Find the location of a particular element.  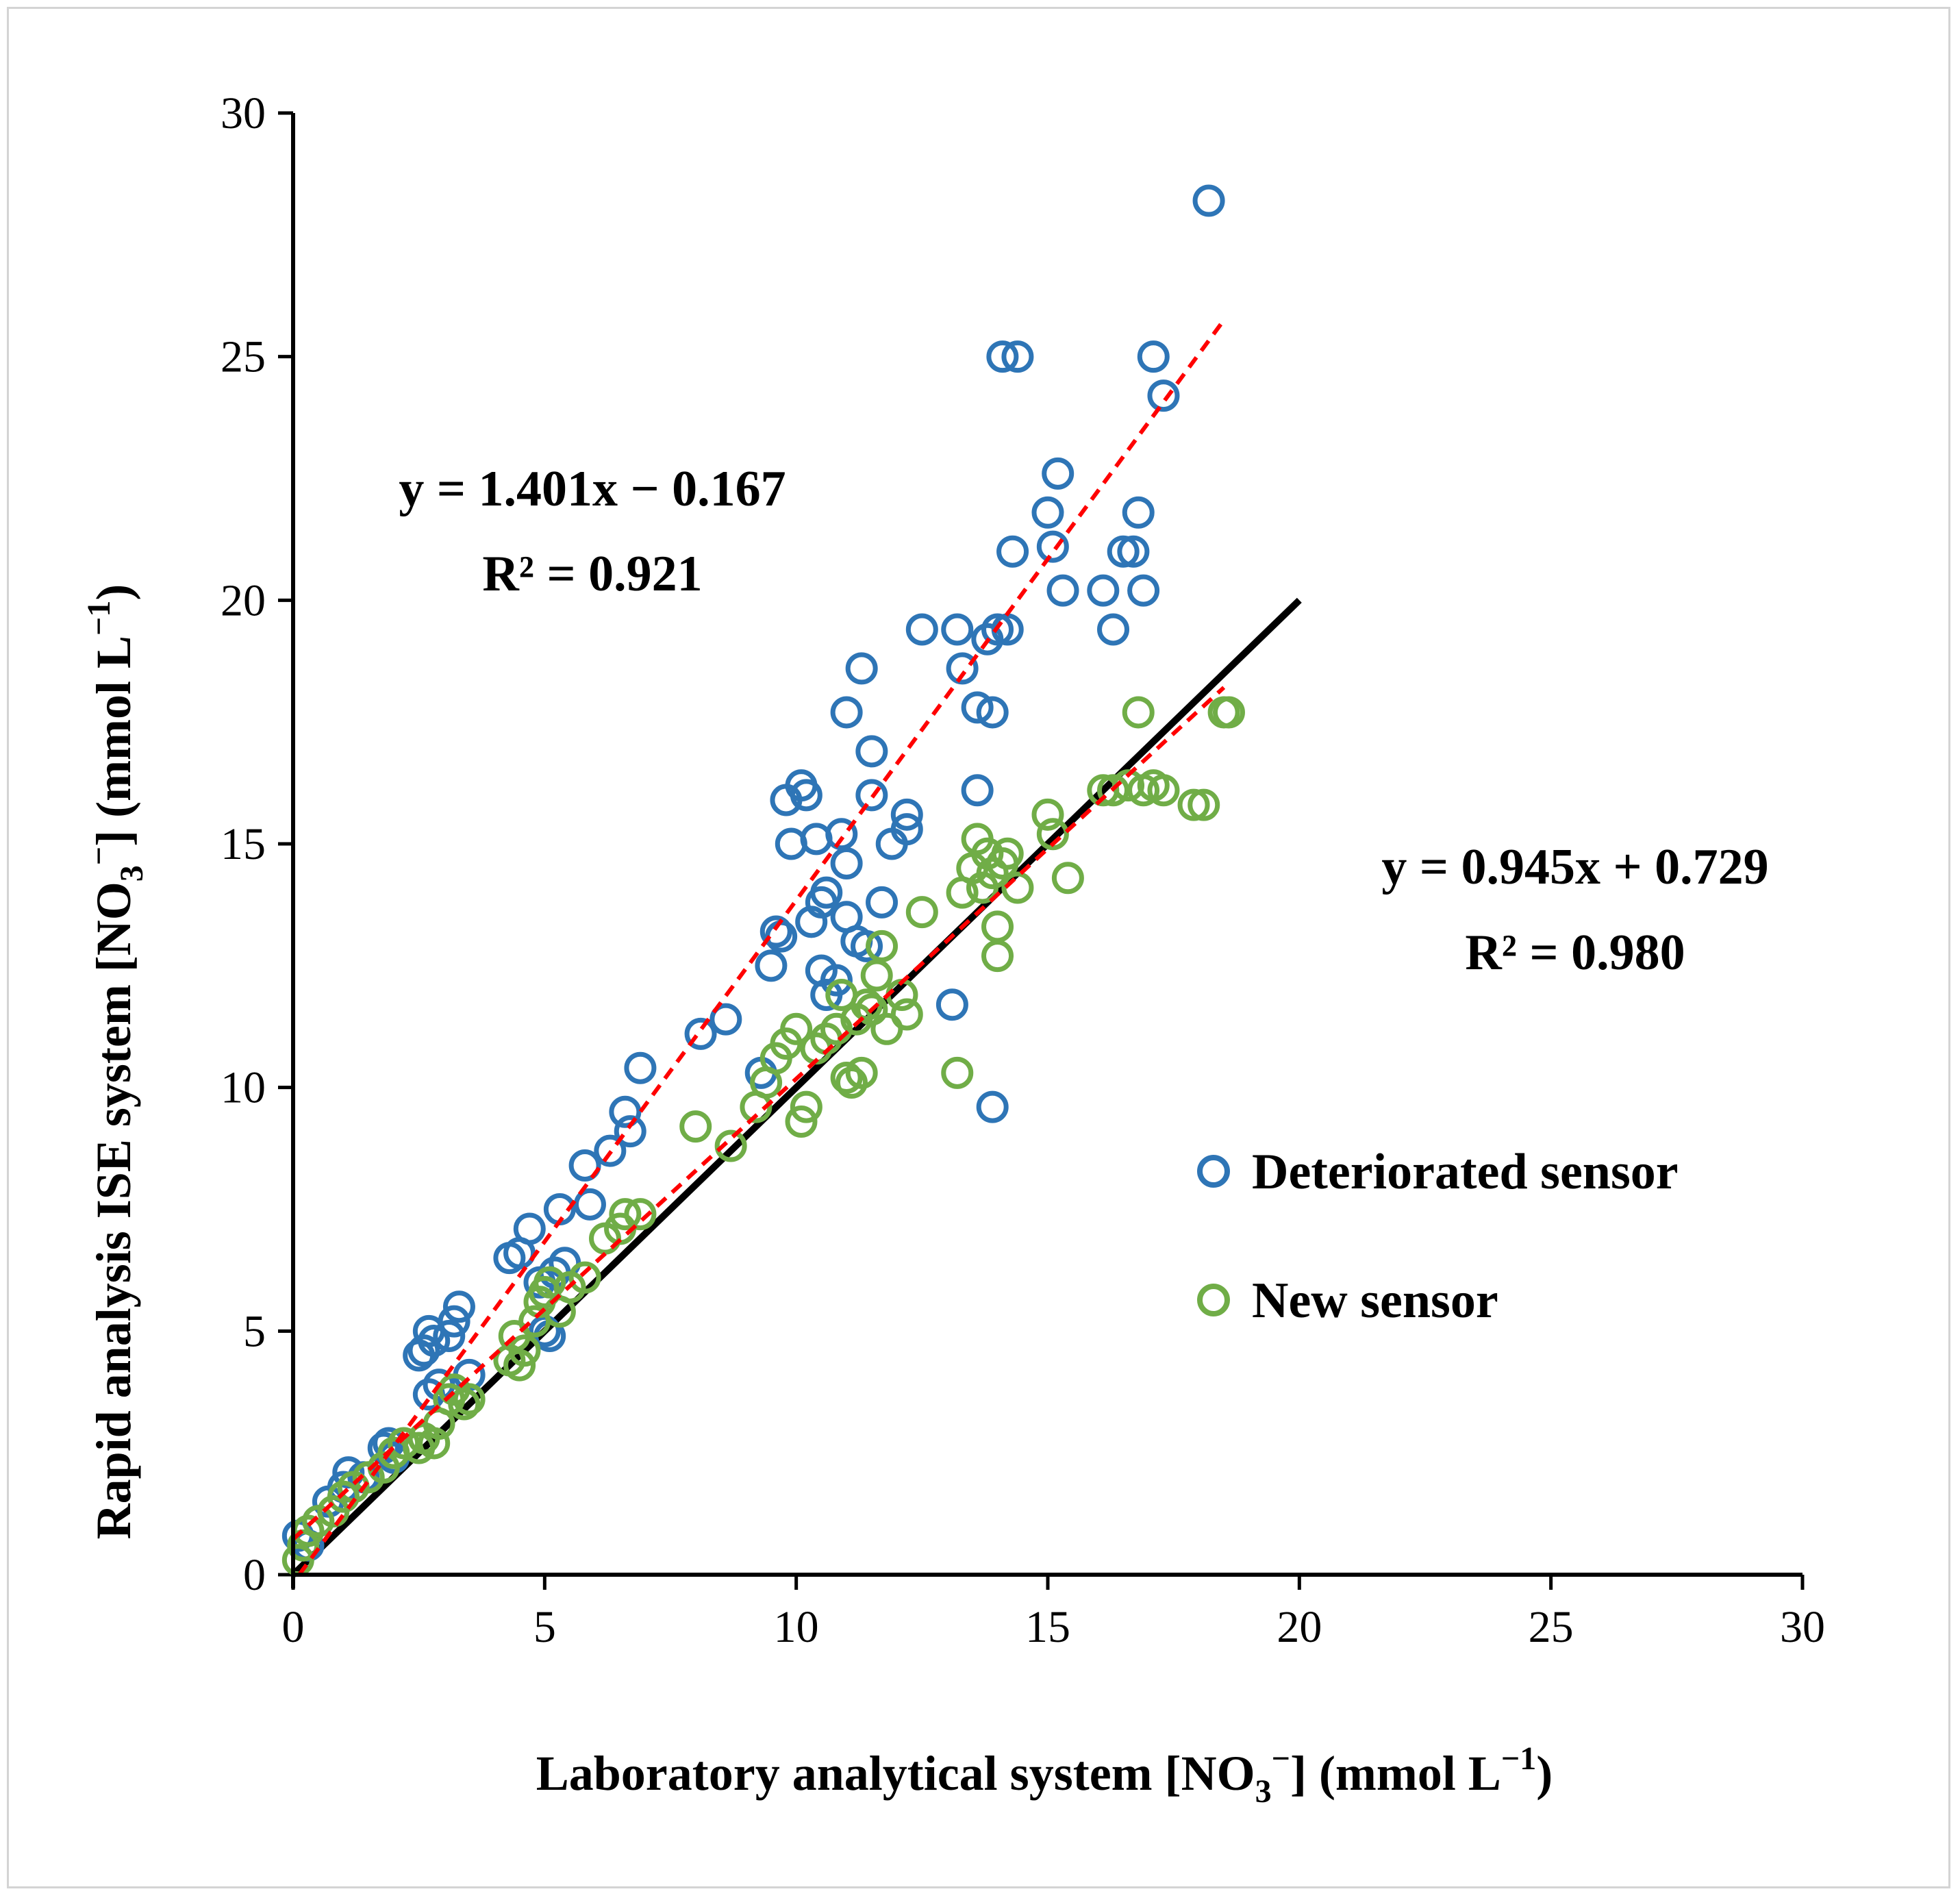

y-tick-label: 5 is located at coordinates (255, 1331).